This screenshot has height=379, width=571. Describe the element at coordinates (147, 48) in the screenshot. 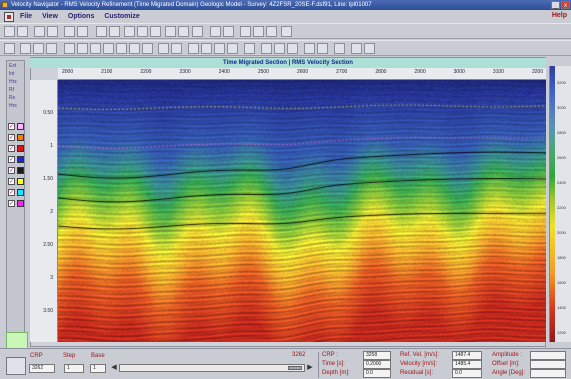

I see `line-draw-icon` at that location.